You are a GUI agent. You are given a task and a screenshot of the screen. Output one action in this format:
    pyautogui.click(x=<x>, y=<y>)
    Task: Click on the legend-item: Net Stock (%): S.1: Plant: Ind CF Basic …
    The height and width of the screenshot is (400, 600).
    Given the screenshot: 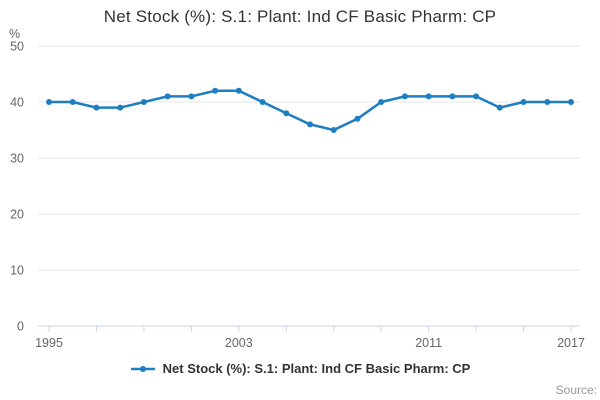 What is the action you would take?
    pyautogui.click(x=300, y=368)
    